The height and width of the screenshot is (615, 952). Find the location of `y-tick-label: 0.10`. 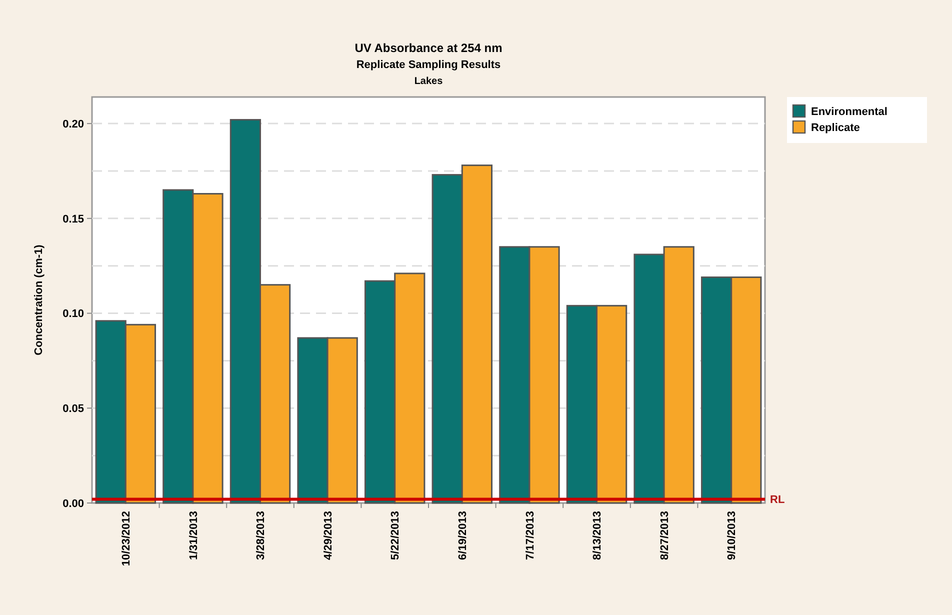

y-tick-label: 0.10 is located at coordinates (73, 314).